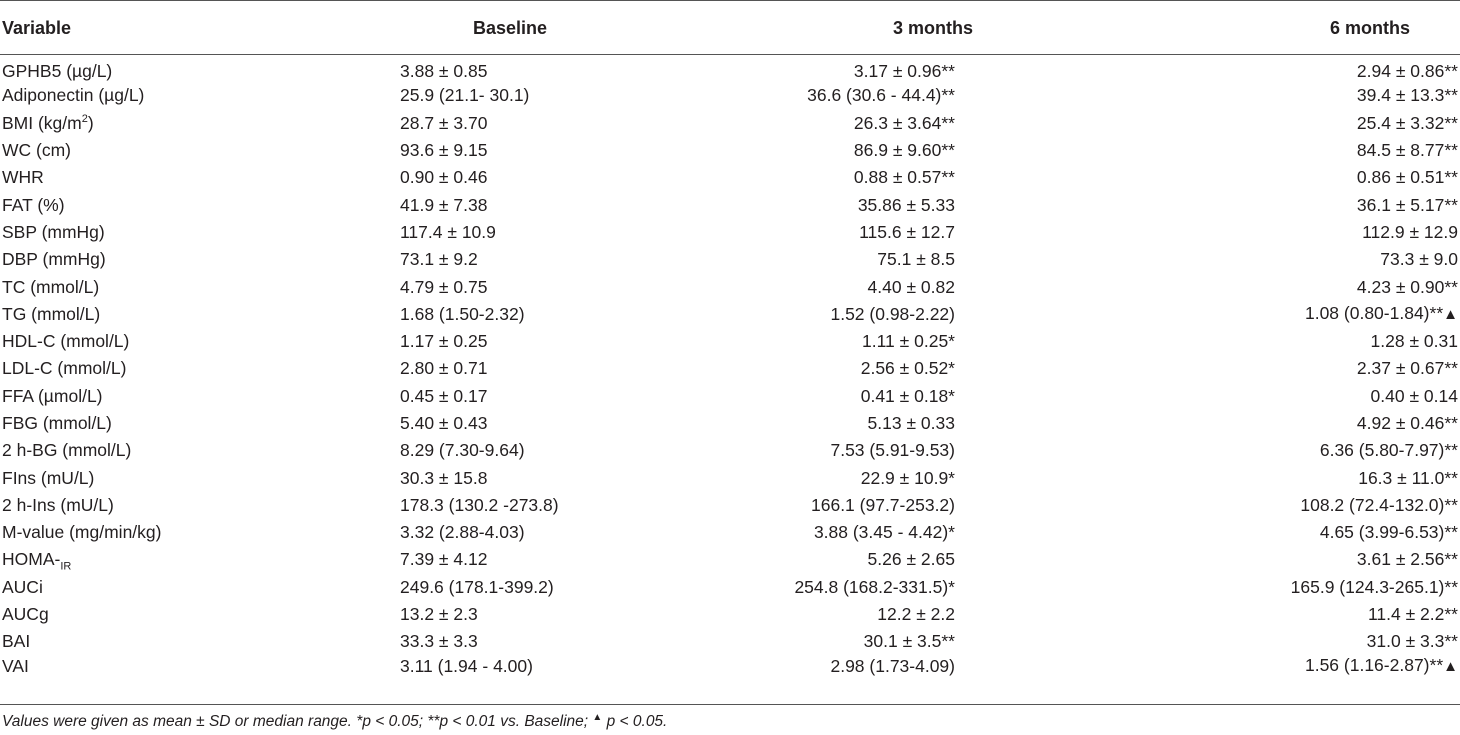  I want to click on cell-three-months: 86.9 ± 9.60**, so click(904, 150).